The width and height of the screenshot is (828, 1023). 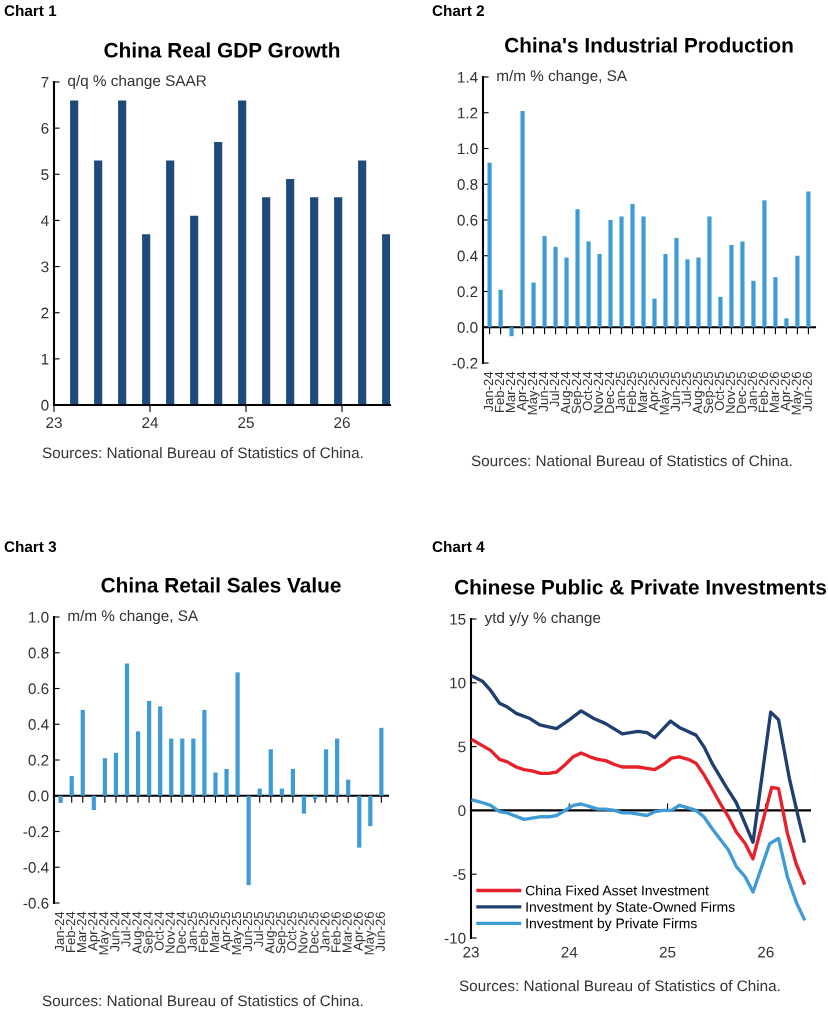 I want to click on caption: Chart 4, so click(x=458, y=546).